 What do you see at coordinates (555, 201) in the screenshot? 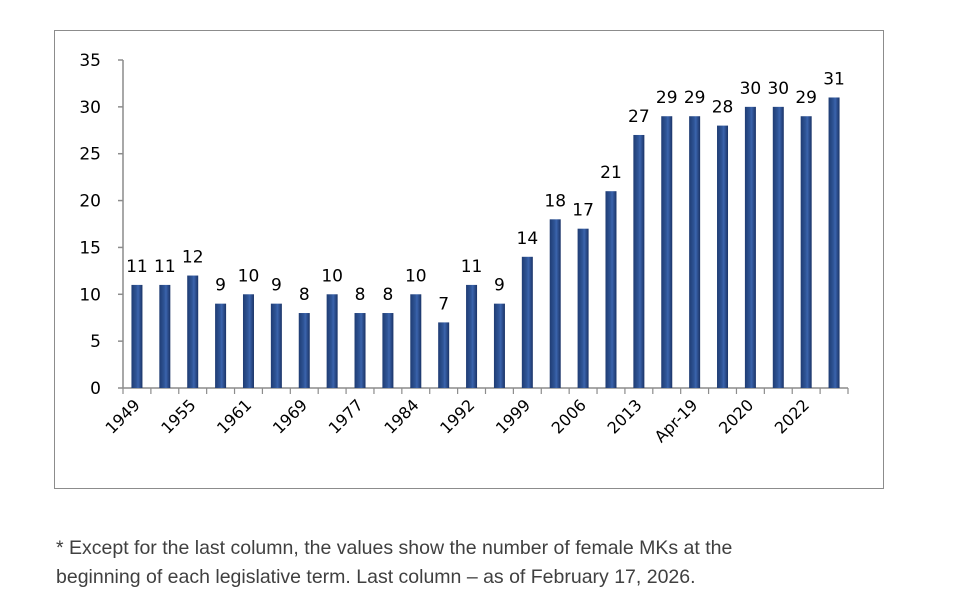
I see `data-label: 18` at bounding box center [555, 201].